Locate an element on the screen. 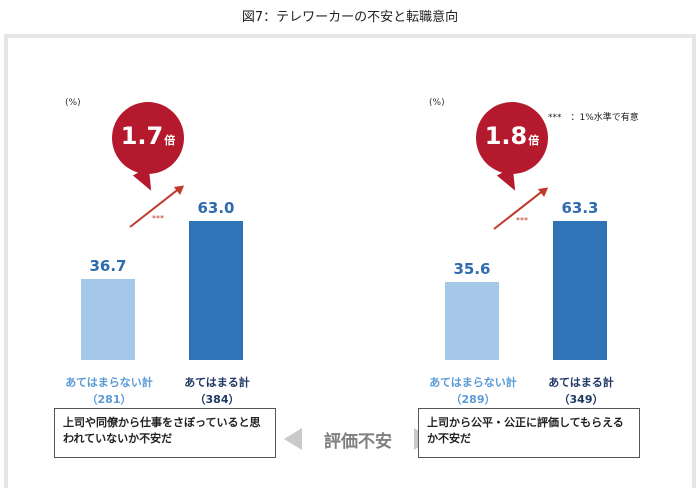 The width and height of the screenshot is (700, 488). ratio-value: 1.7 is located at coordinates (142, 136).